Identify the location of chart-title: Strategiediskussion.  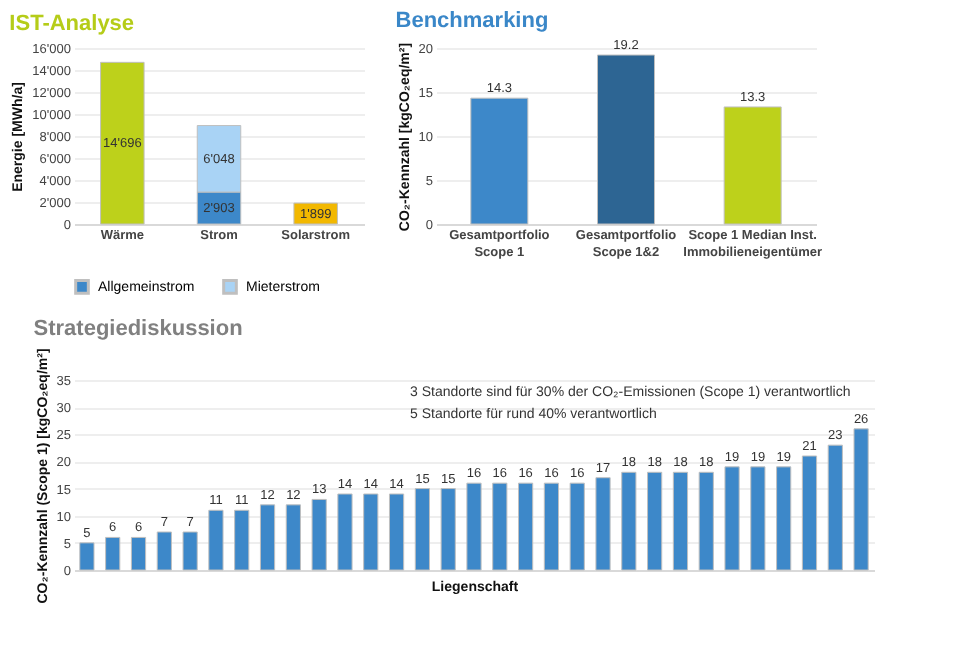
(138, 329).